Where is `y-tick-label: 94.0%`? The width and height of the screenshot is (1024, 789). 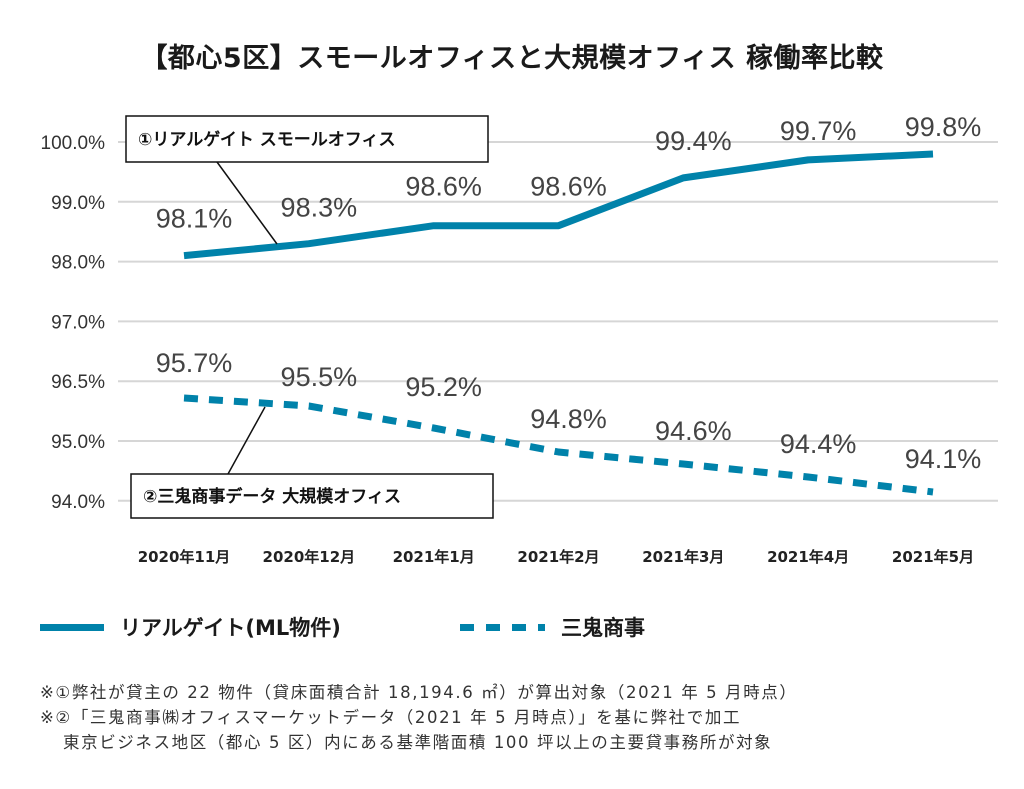
y-tick-label: 94.0% is located at coordinates (78, 502).